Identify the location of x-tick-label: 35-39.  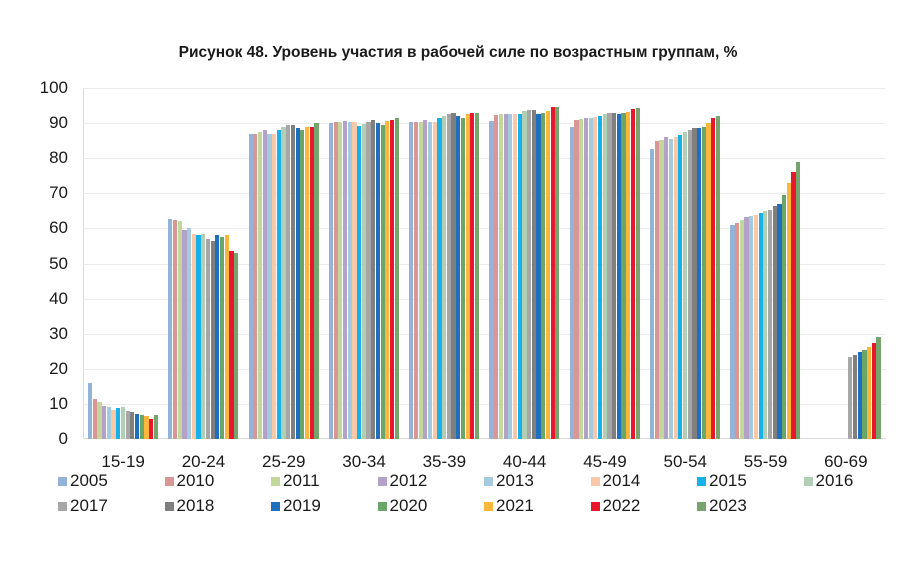
(444, 461).